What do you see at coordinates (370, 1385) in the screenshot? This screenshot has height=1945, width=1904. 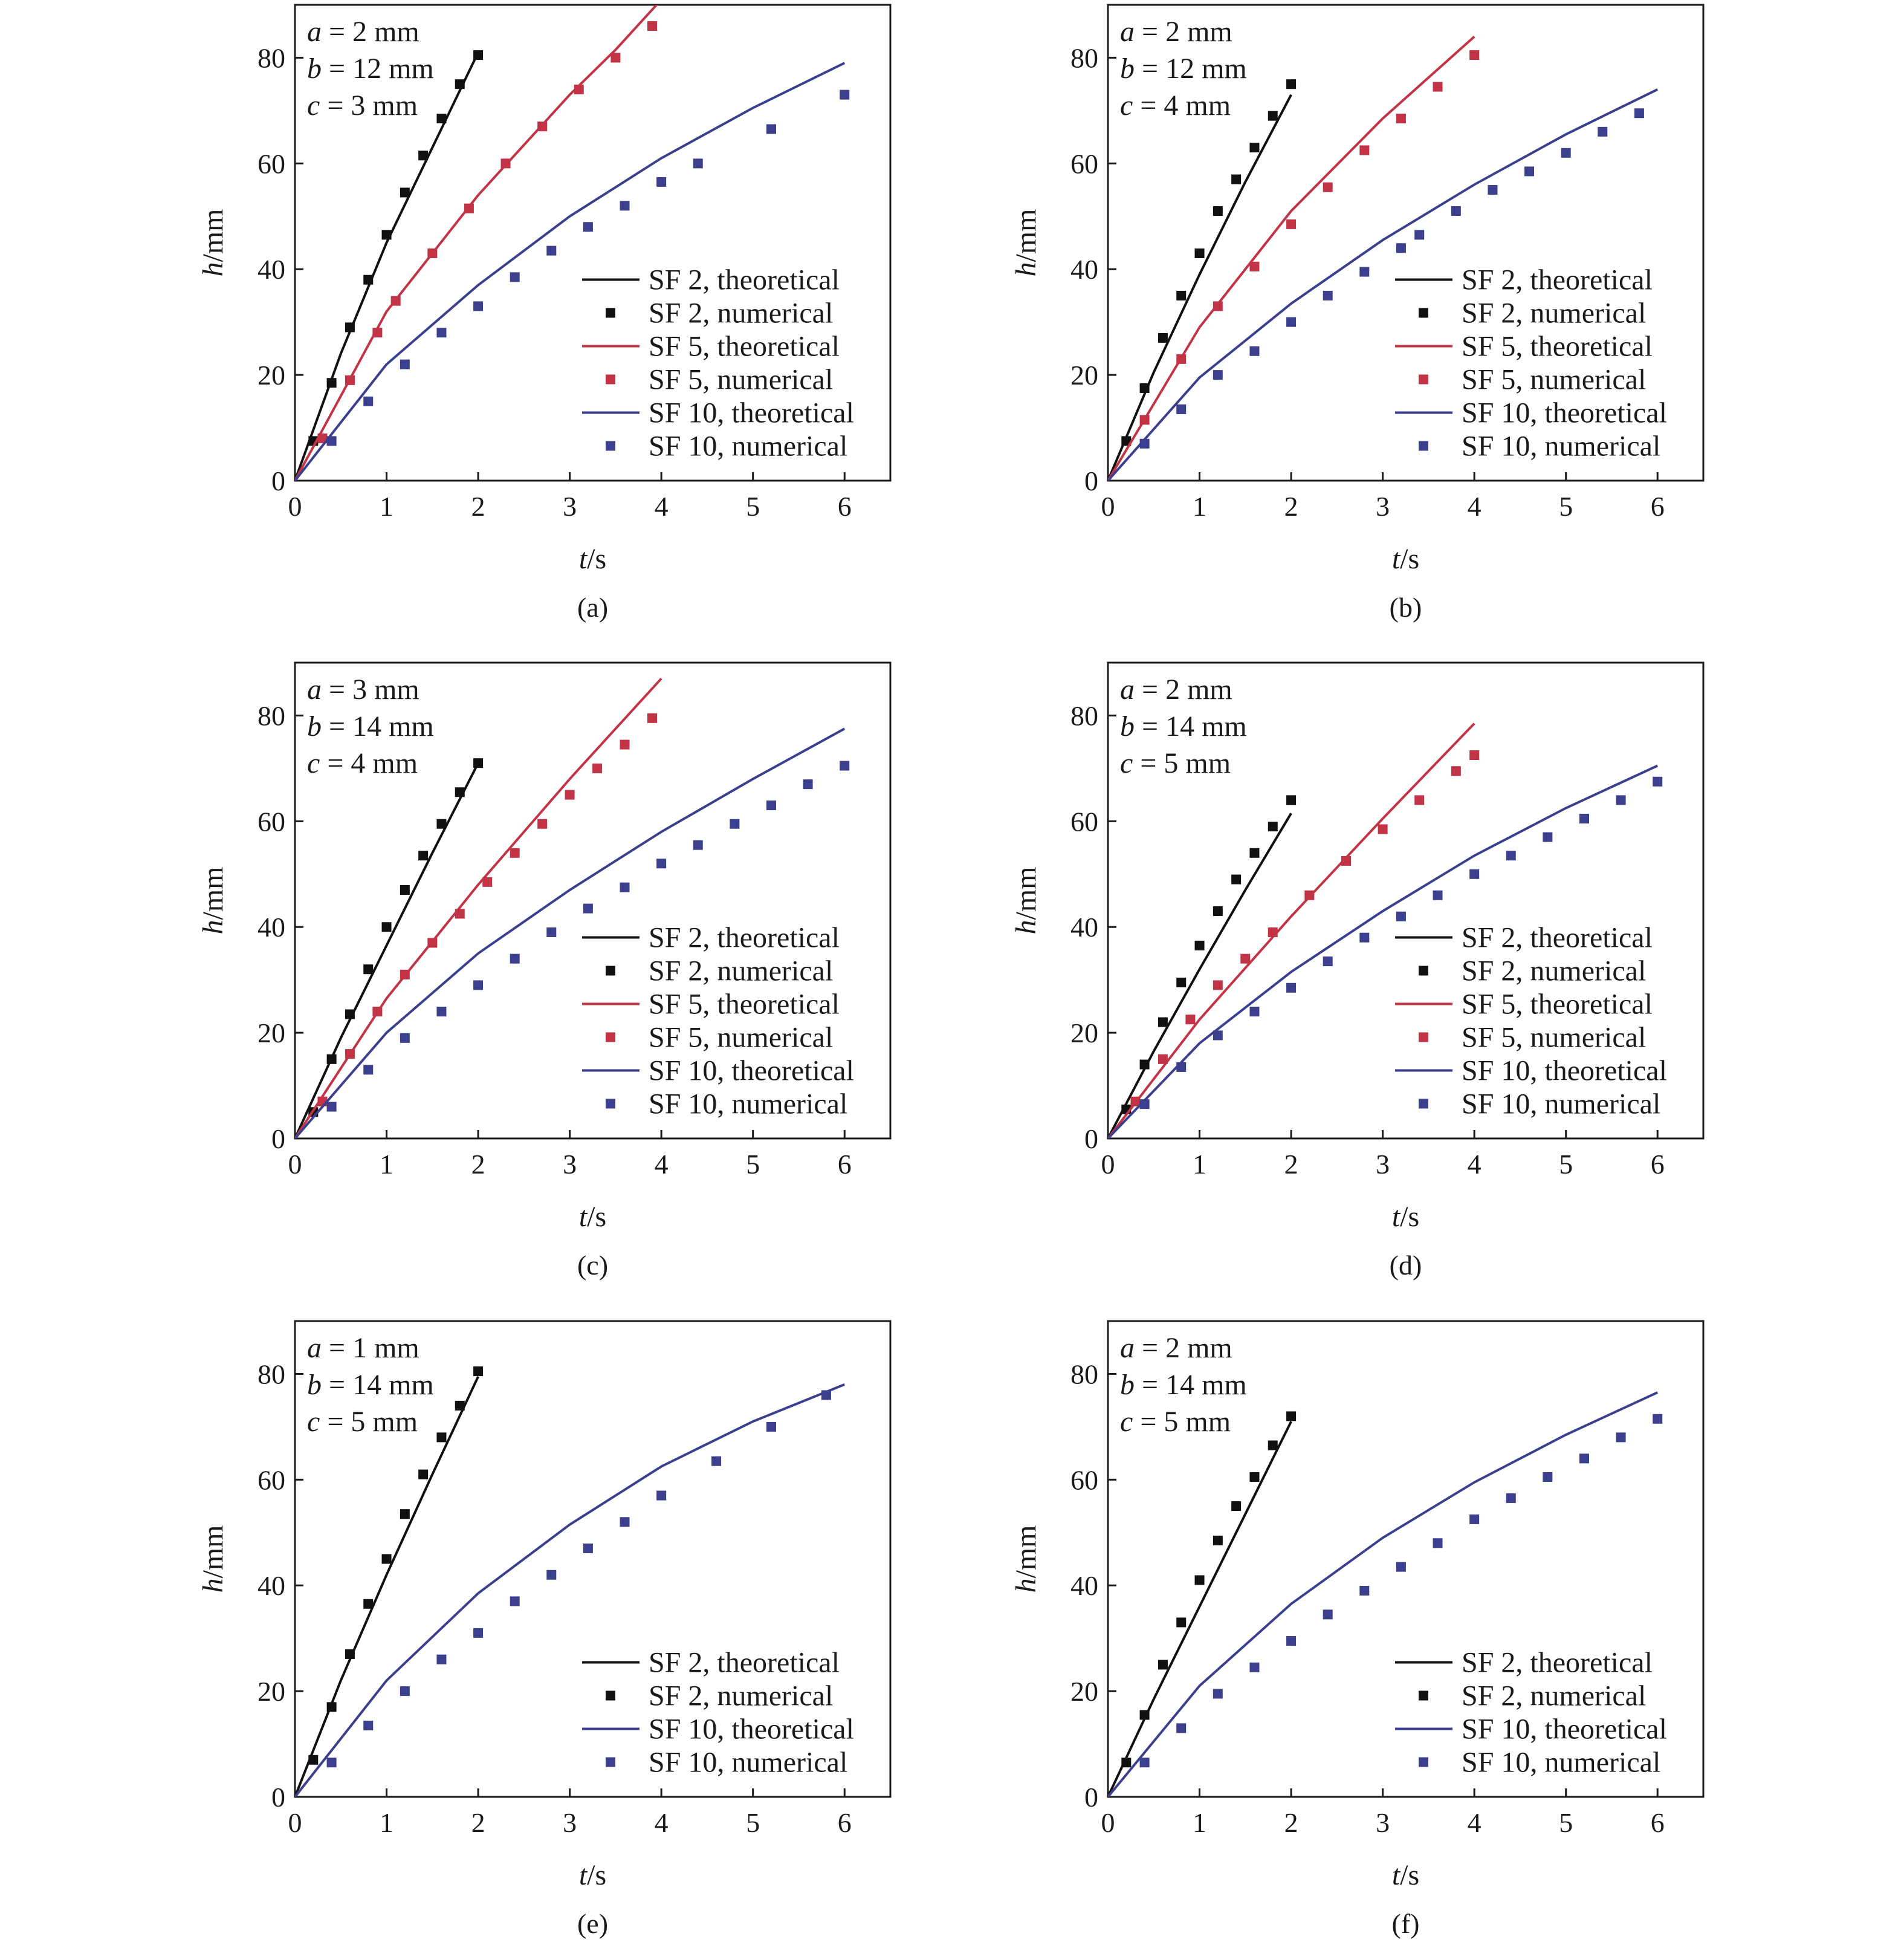 I see `param-b: b = 14 mm` at bounding box center [370, 1385].